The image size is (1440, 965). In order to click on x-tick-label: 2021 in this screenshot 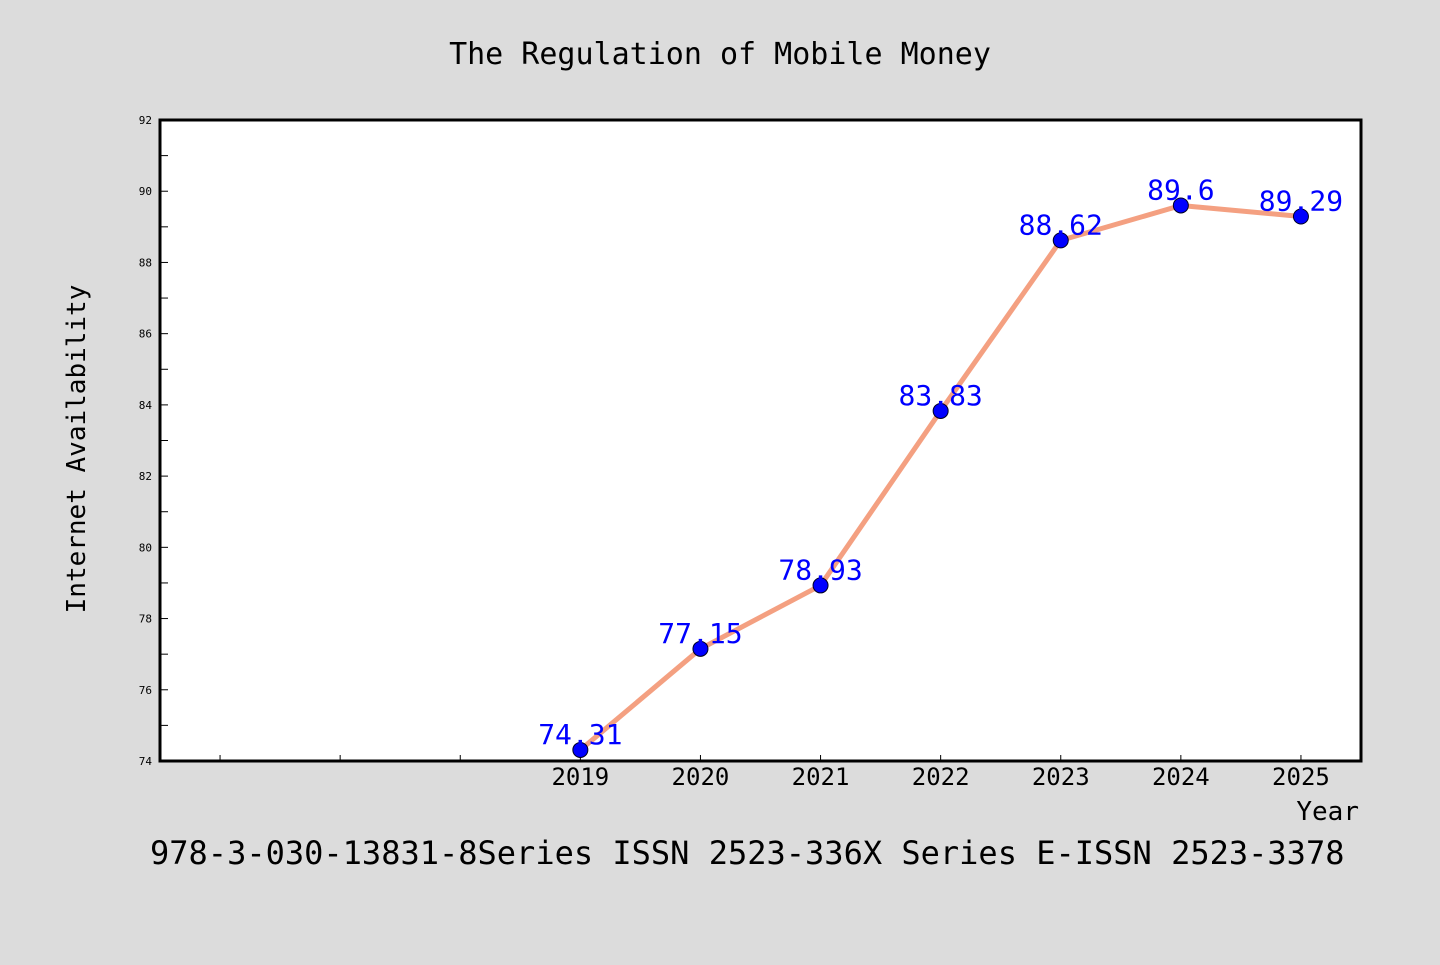, I will do `click(821, 777)`.